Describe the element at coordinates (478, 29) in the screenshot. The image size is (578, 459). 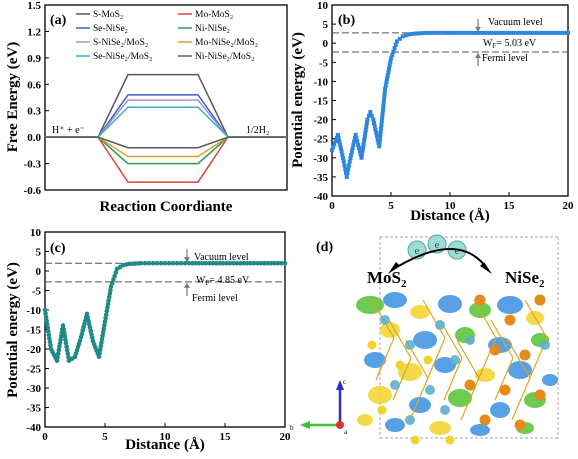
I see `panel-b-vacuum-arrow-head` at that location.